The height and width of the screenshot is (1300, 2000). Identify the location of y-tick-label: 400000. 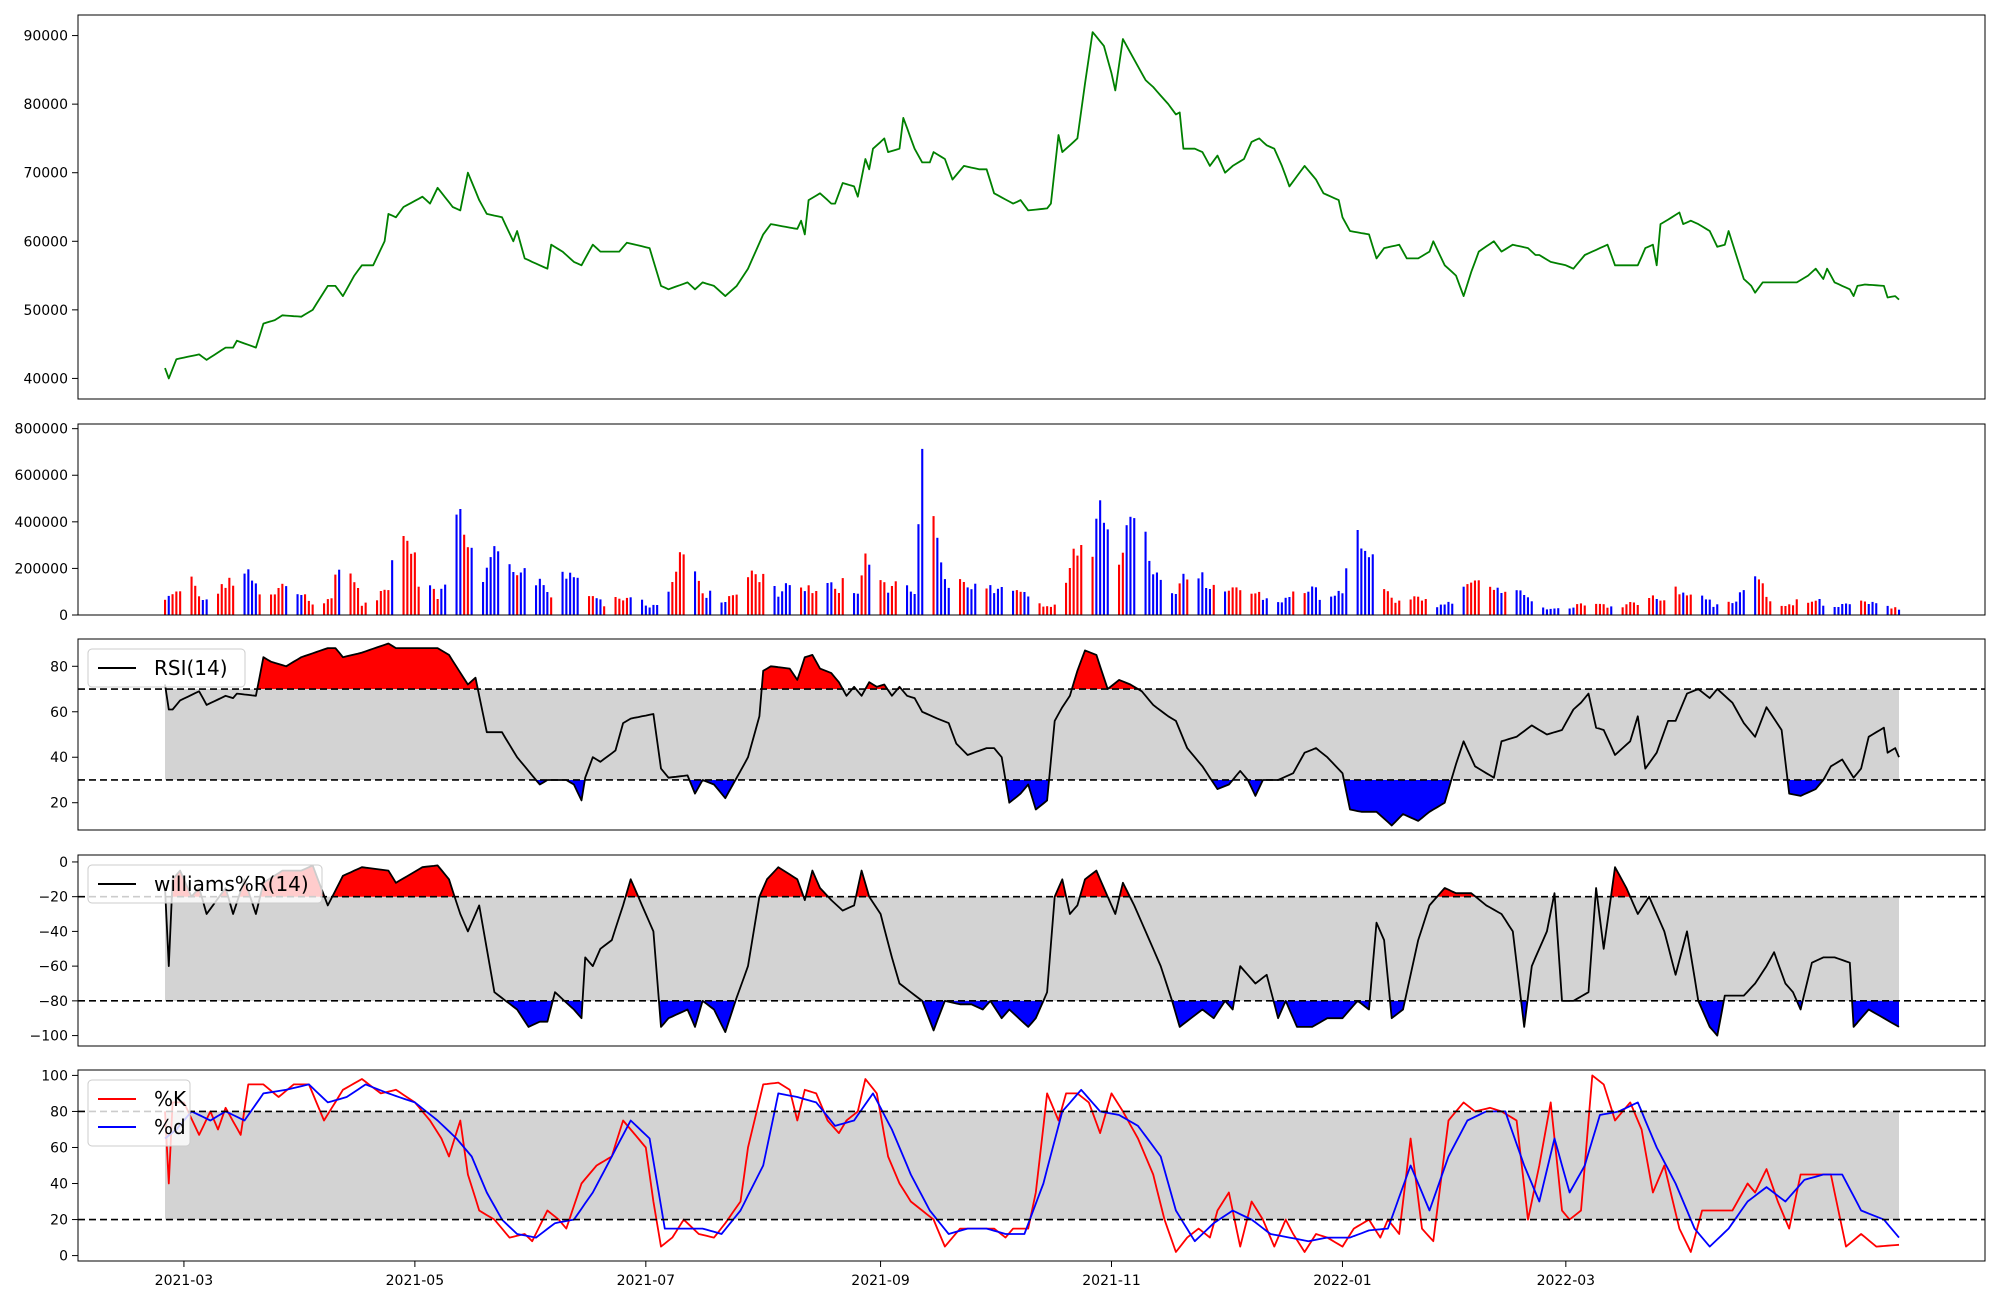
(41, 523).